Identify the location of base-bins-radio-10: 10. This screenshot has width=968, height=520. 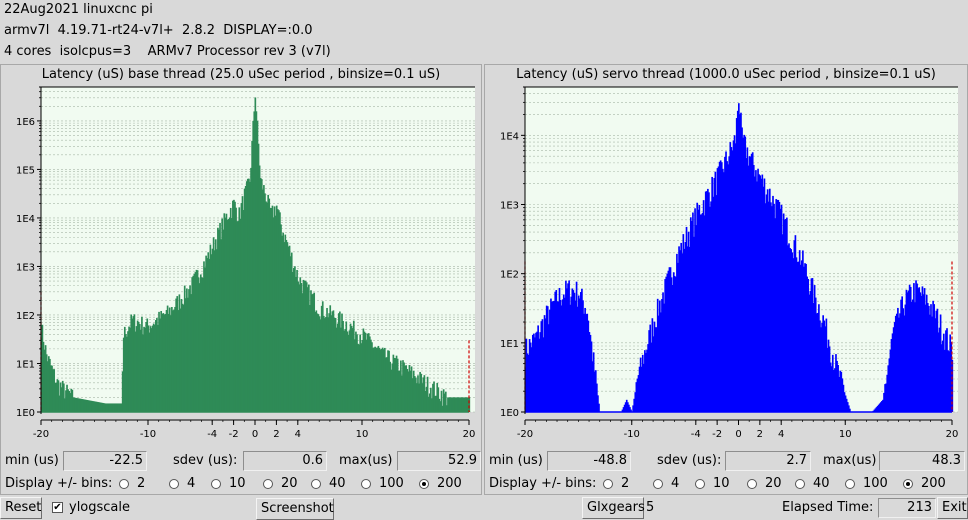
(228, 484).